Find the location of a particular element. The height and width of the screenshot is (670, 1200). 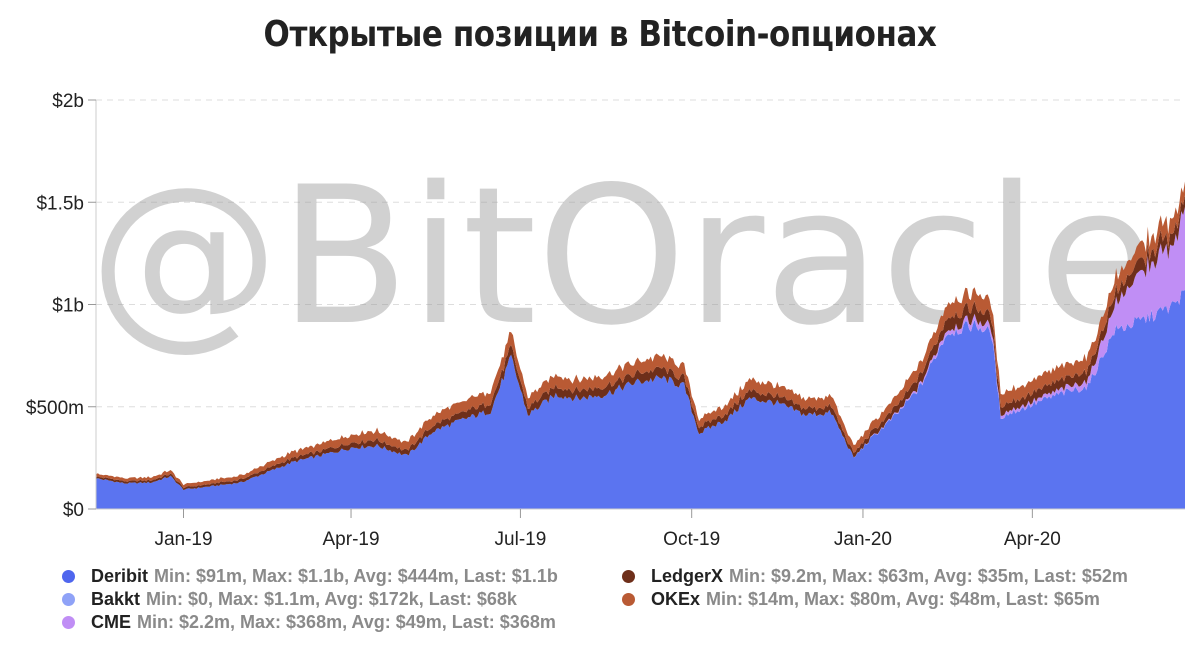

legend-dot-deribit is located at coordinates (68, 576).